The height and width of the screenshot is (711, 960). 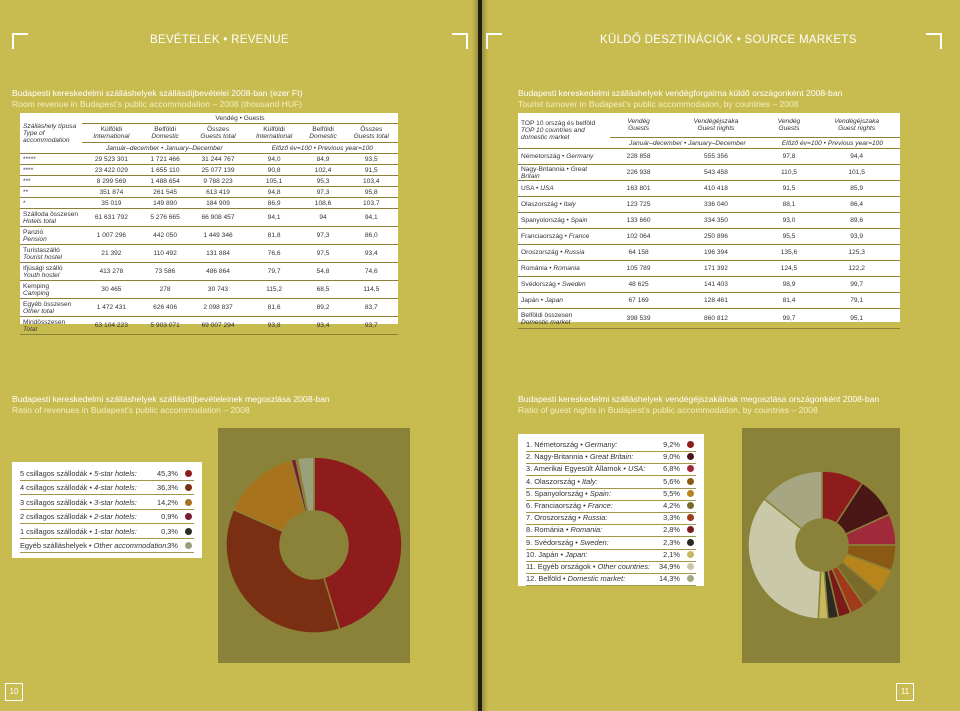 What do you see at coordinates (371, 325) in the screenshot?
I see `table-cell: 93,7` at bounding box center [371, 325].